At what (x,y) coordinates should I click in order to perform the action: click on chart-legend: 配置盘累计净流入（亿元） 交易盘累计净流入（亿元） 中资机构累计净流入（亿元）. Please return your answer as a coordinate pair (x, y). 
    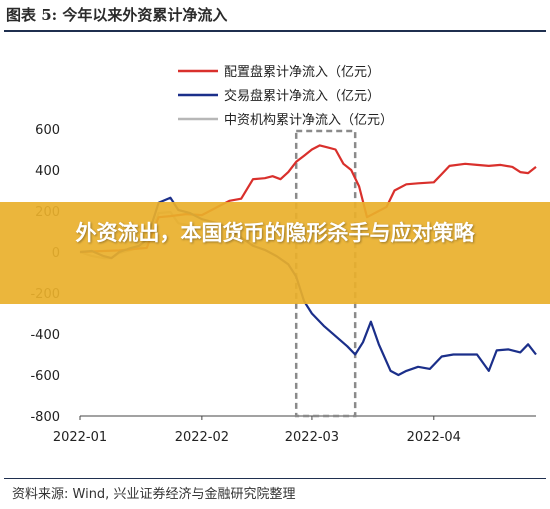
    Looking at the image, I should click on (285, 96).